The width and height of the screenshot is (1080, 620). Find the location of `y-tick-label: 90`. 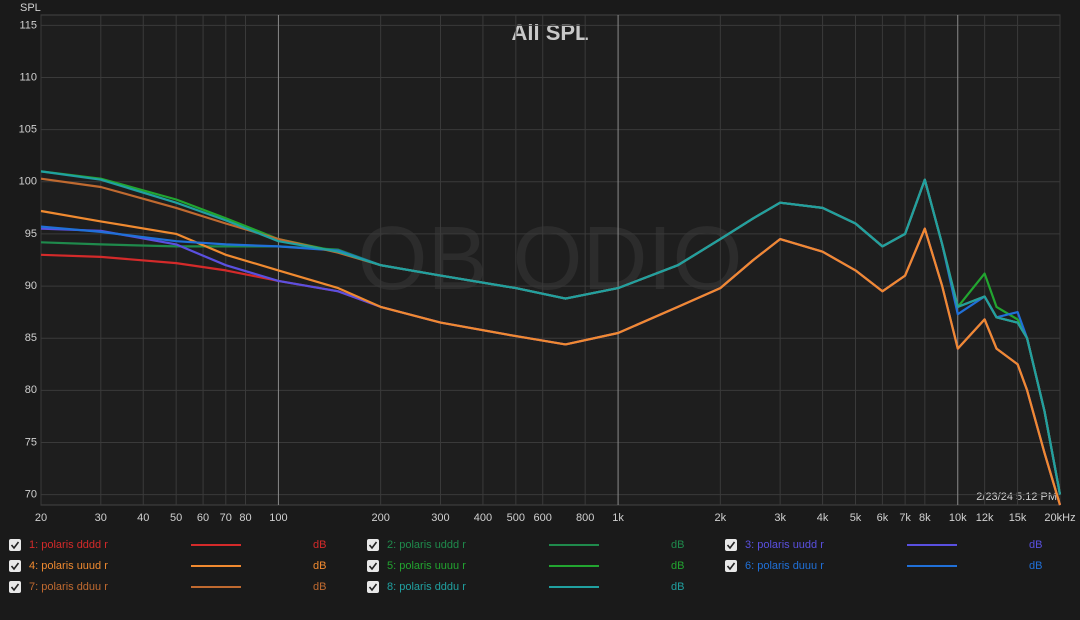

y-tick-label: 90 is located at coordinates (31, 286).